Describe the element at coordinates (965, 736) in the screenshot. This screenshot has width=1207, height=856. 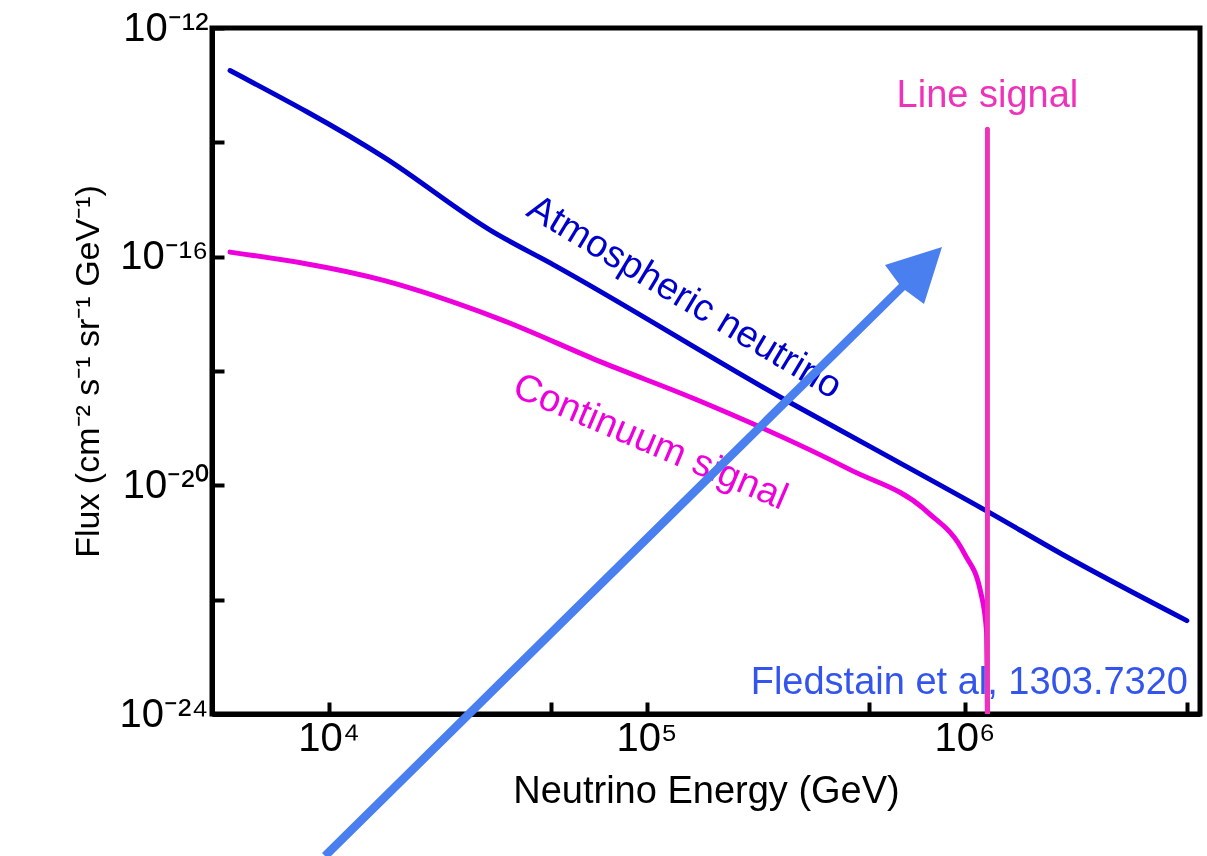
I see `x-tick-label: 10⁶` at that location.